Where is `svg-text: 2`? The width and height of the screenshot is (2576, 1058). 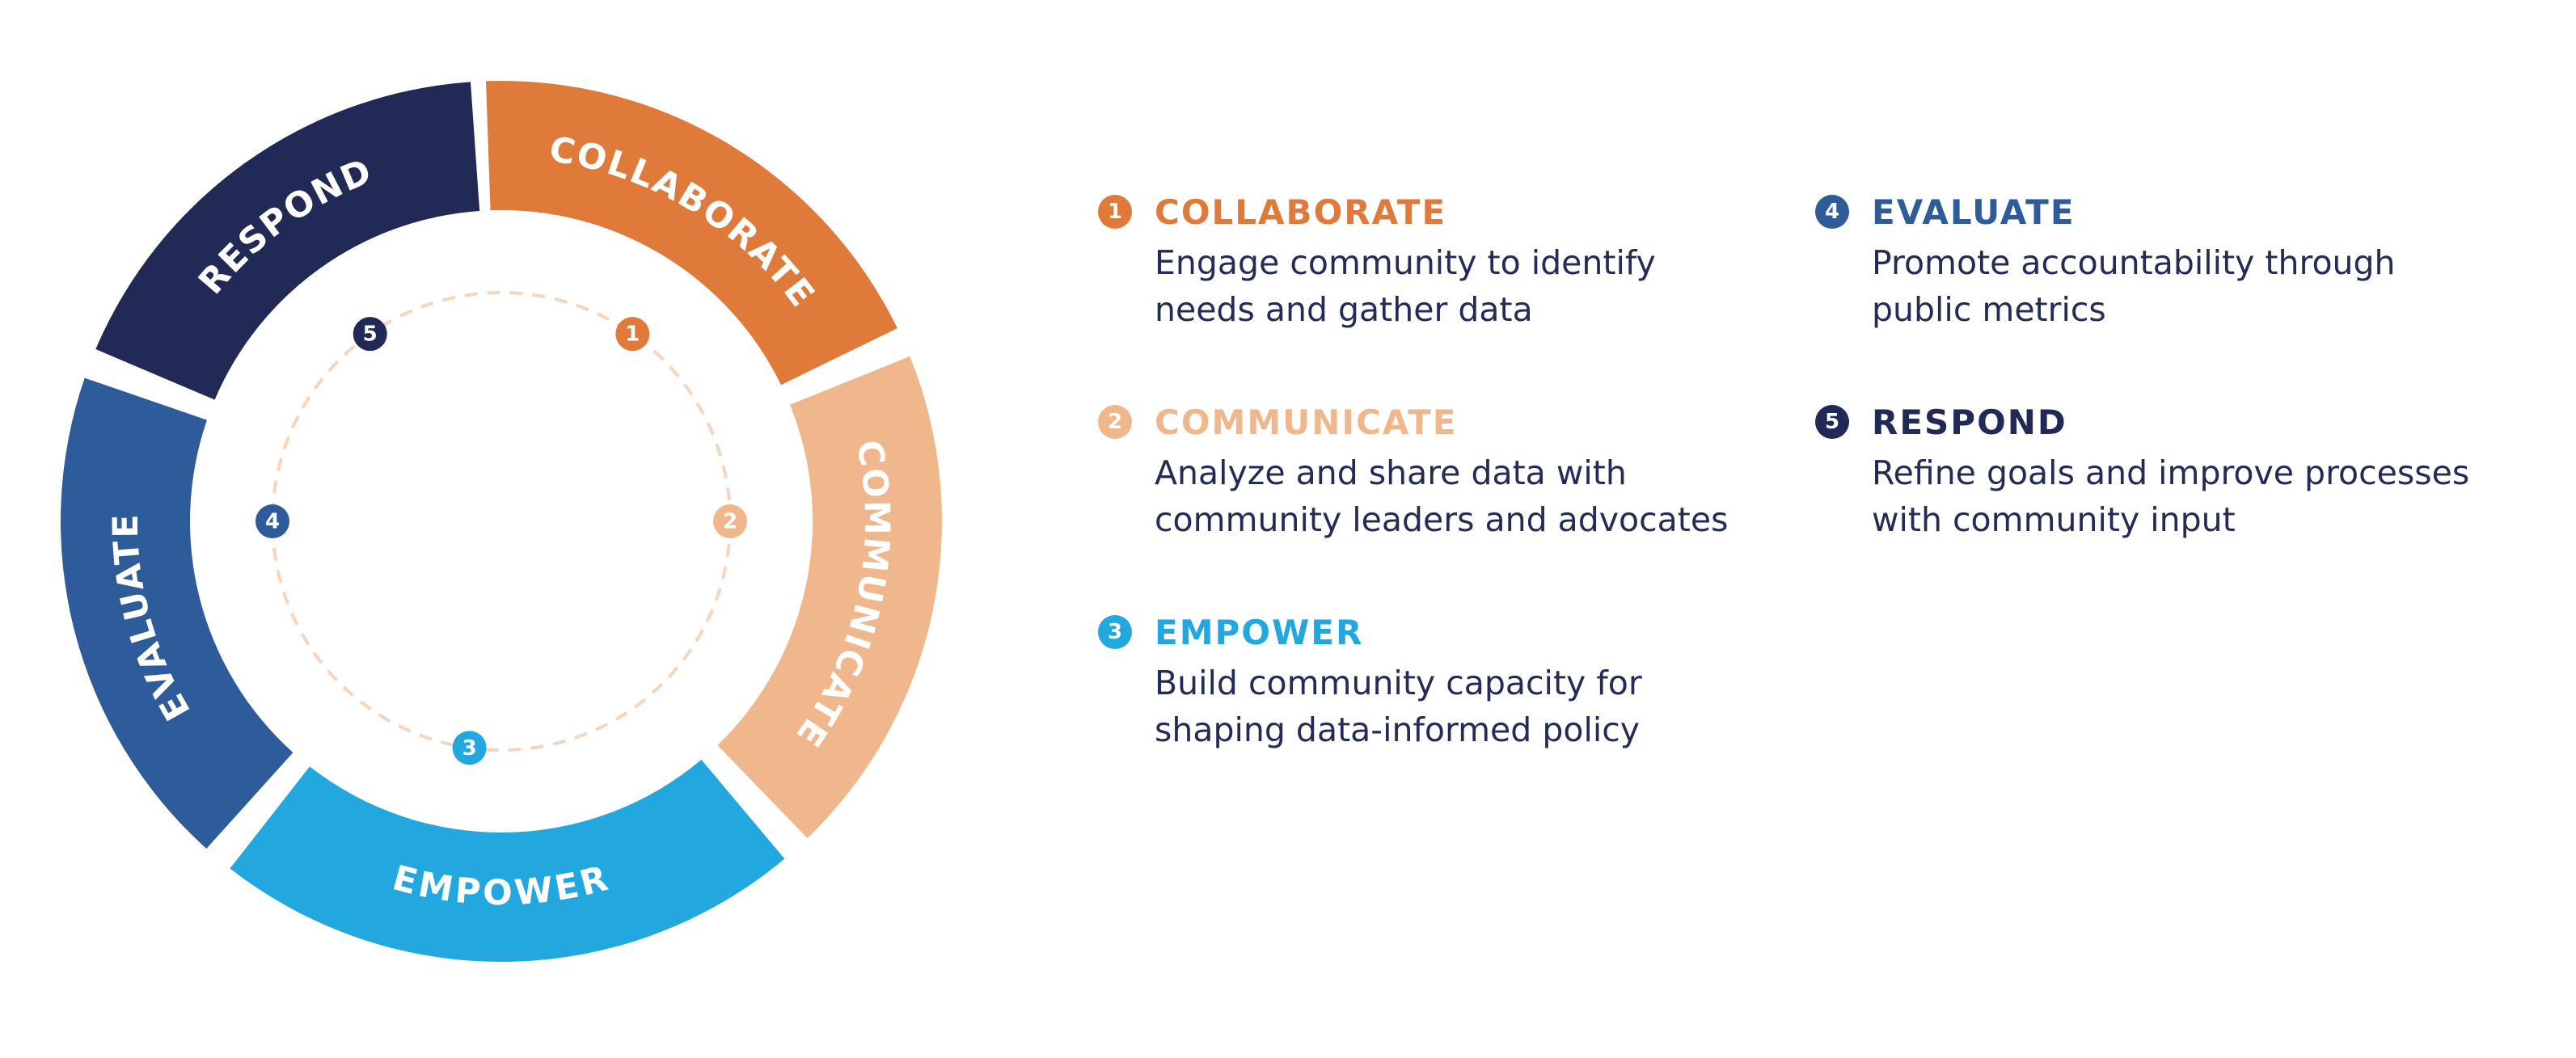 svg-text: 2 is located at coordinates (730, 522).